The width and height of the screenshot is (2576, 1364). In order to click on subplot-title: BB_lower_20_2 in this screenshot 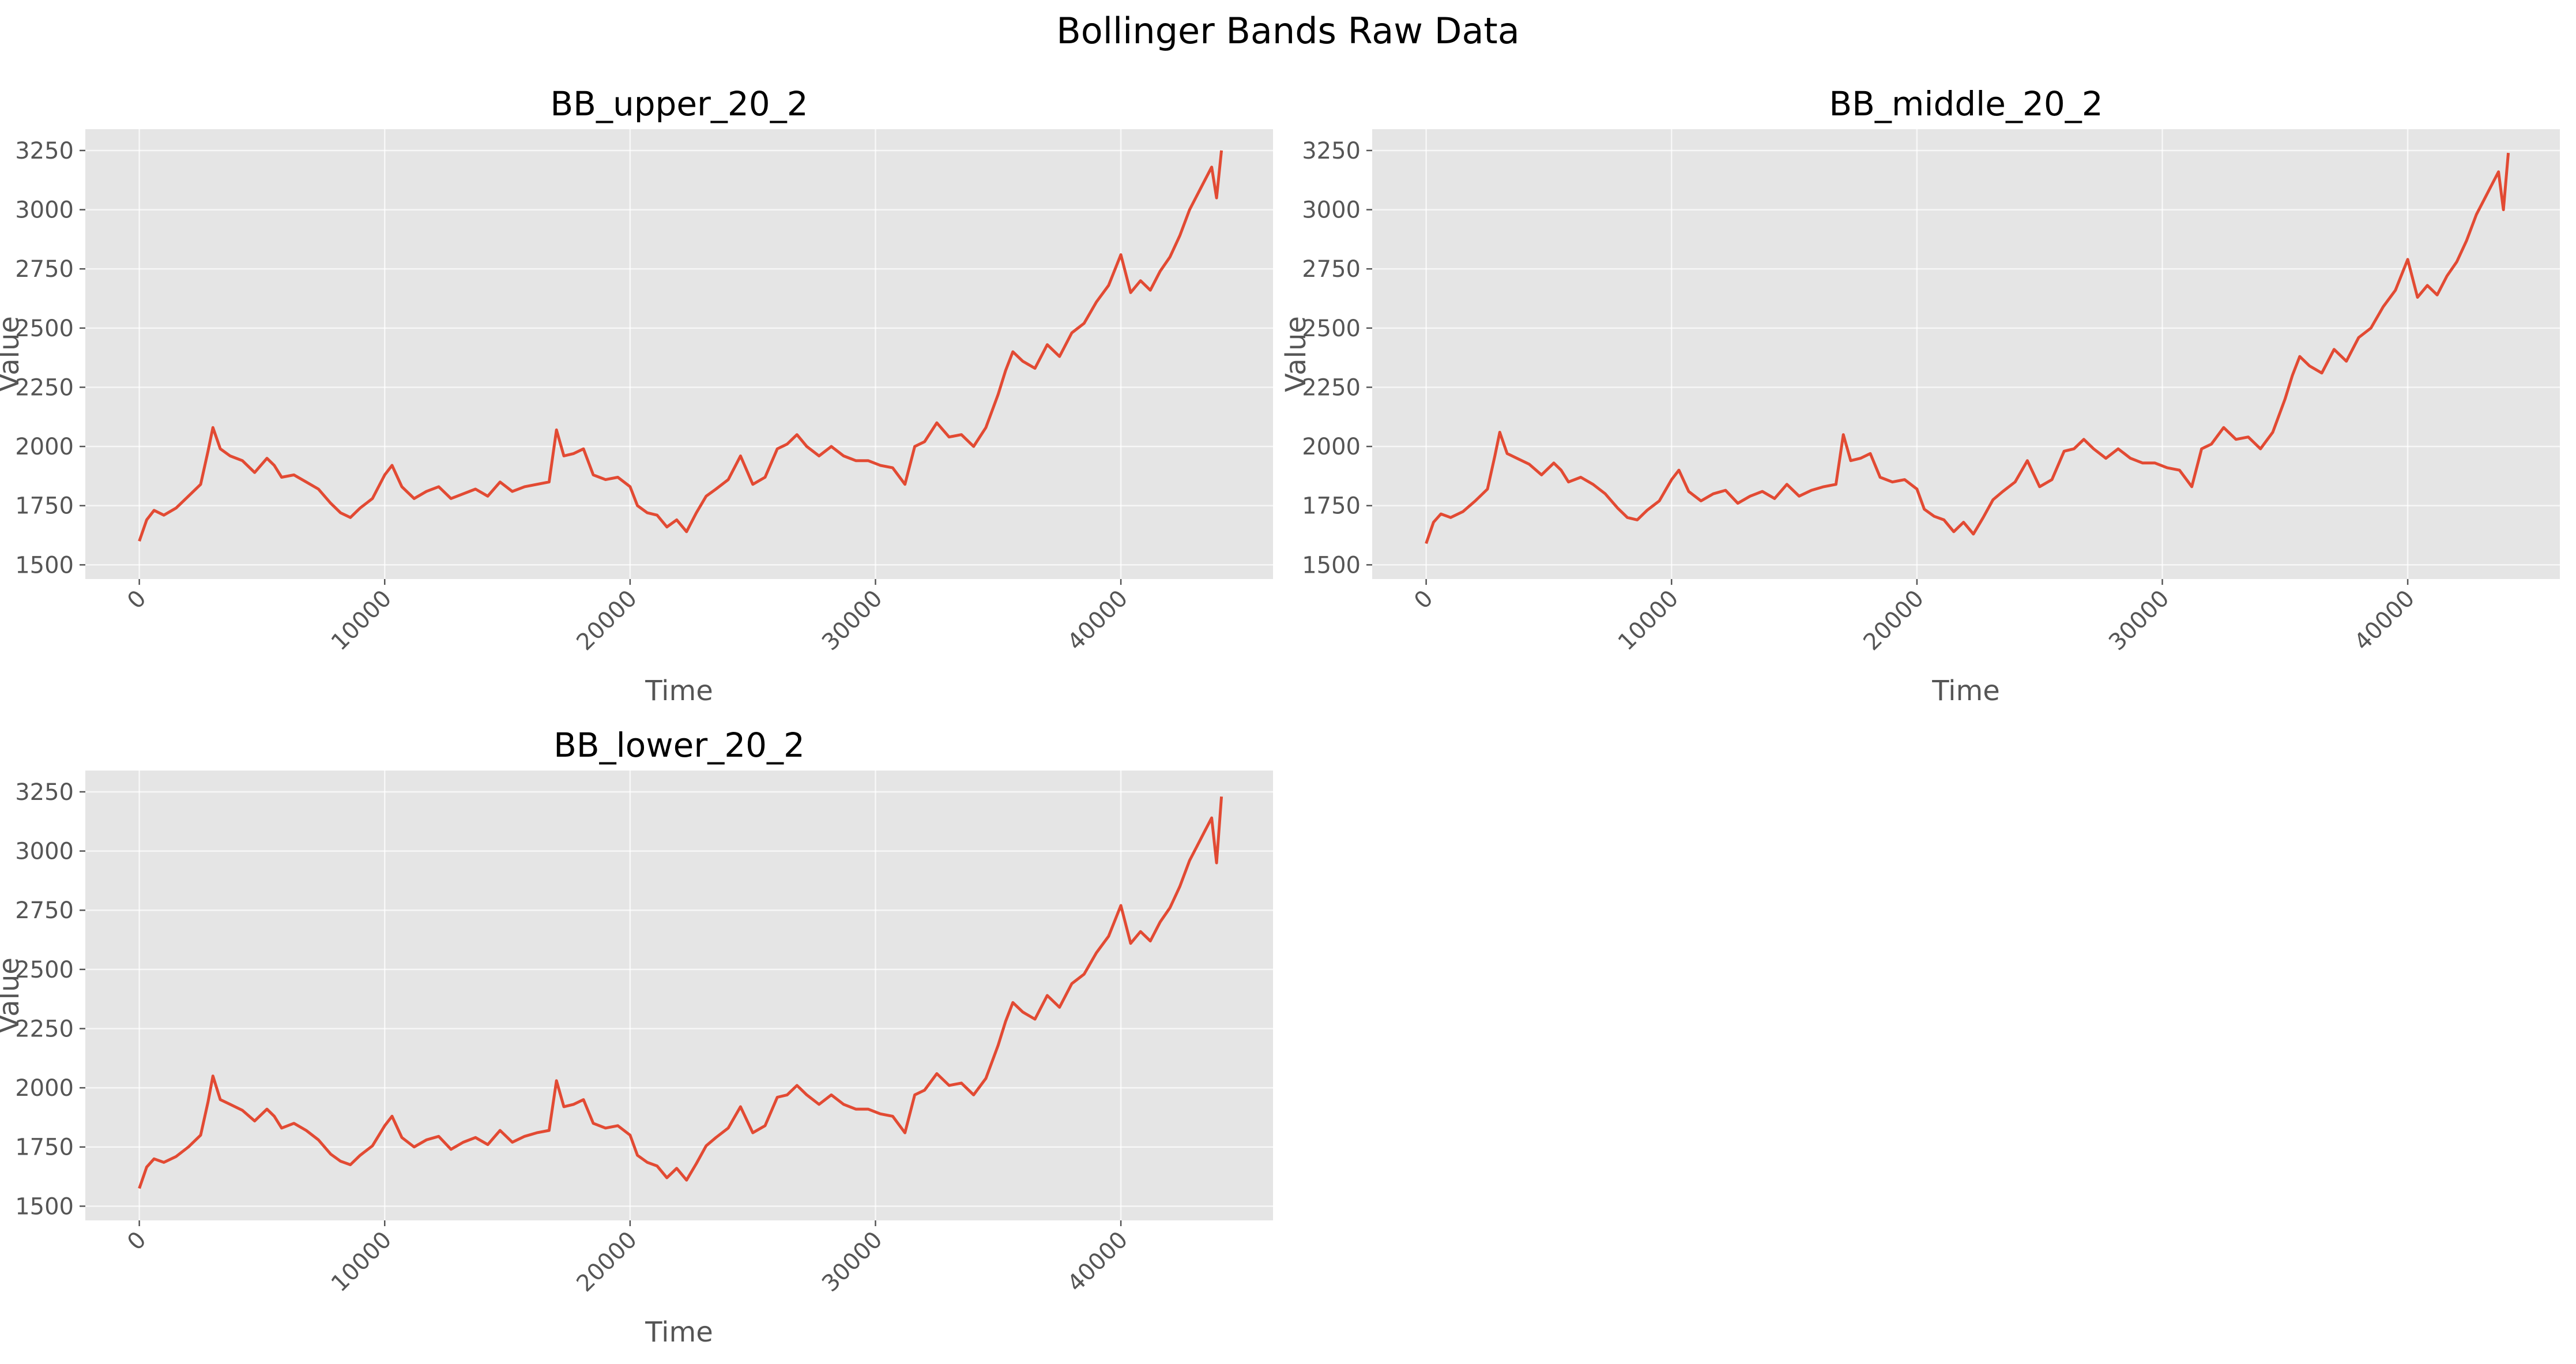, I will do `click(679, 746)`.